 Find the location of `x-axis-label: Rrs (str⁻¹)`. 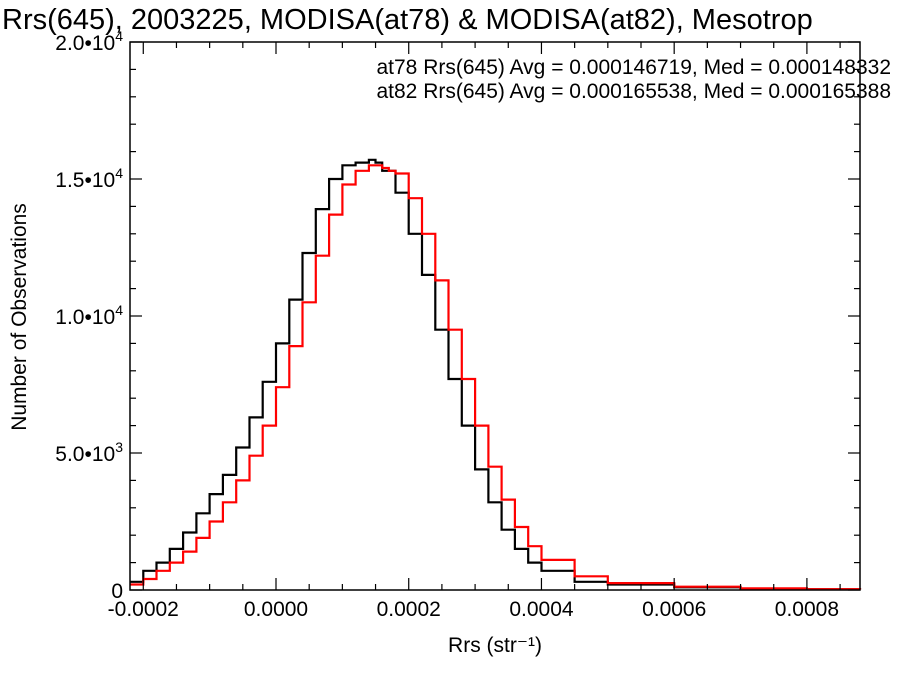

x-axis-label: Rrs (str⁻¹) is located at coordinates (495, 645).